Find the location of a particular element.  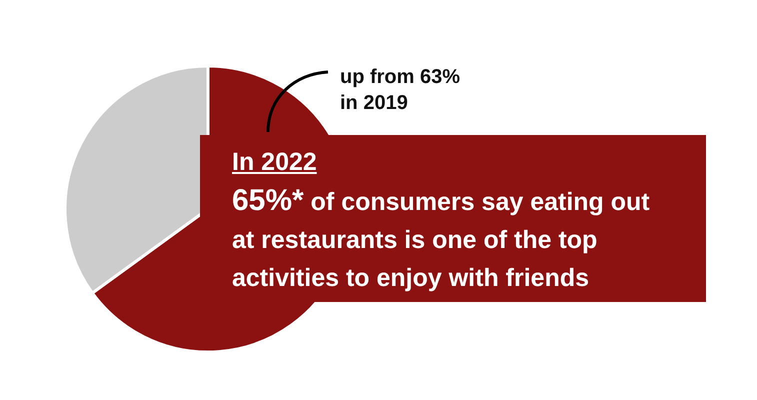

text: In 2022 is located at coordinates (274, 162).